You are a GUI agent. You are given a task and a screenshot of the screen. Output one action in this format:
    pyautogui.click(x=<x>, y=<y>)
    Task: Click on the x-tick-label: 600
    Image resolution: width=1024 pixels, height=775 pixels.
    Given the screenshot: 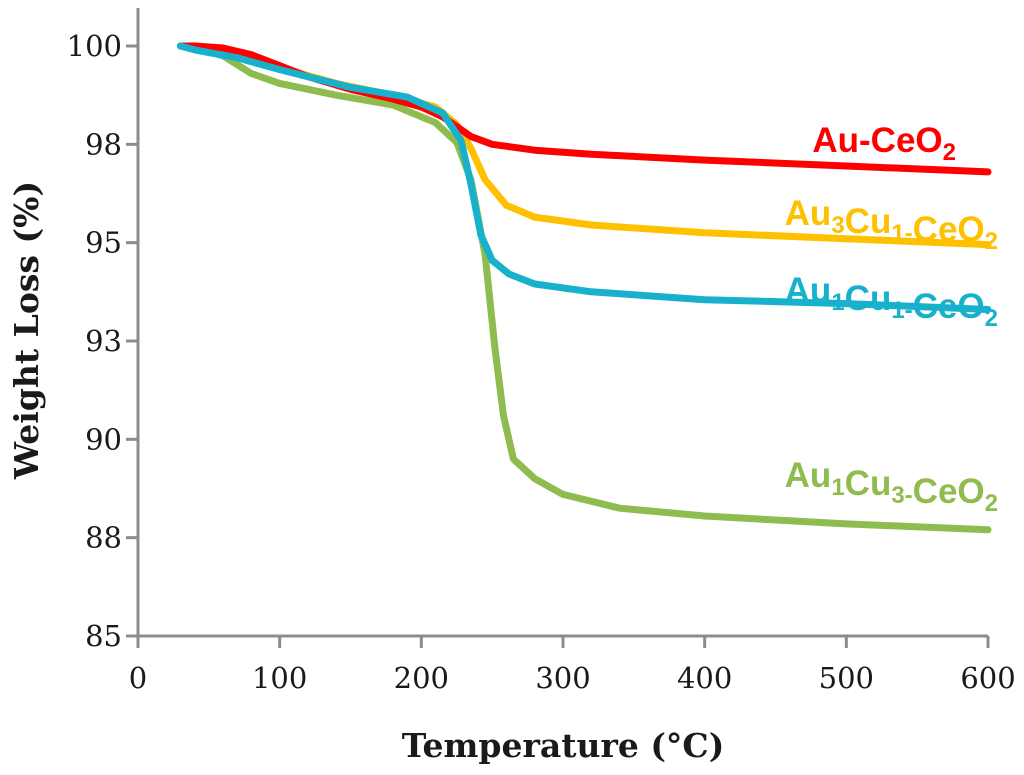 What is the action you would take?
    pyautogui.click(x=987, y=678)
    